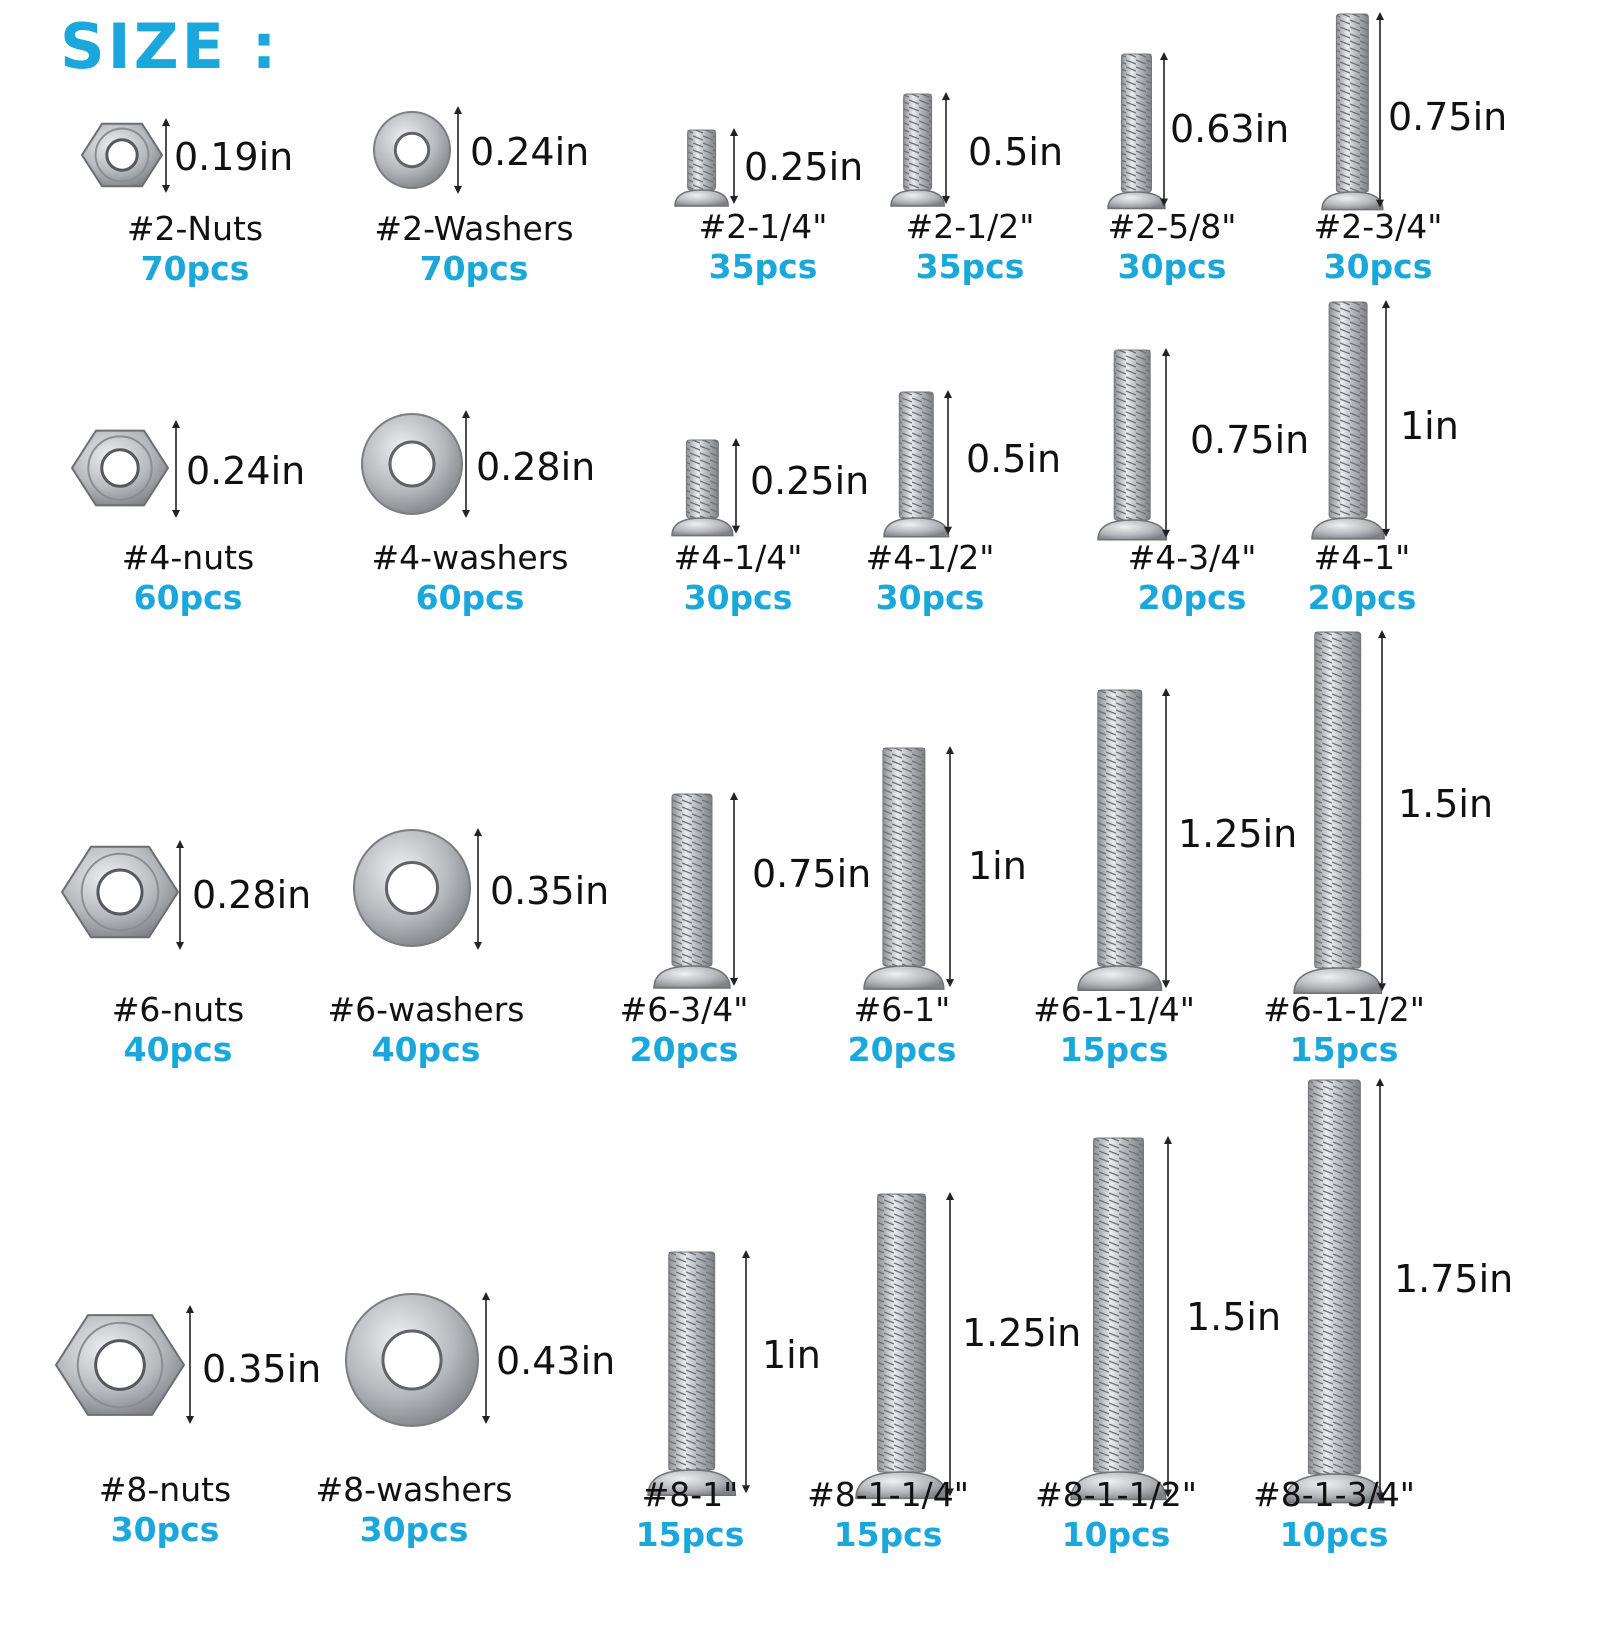 Image resolution: width=1601 pixels, height=1630 pixels. I want to click on nut-count: 40pcs, so click(178, 1049).